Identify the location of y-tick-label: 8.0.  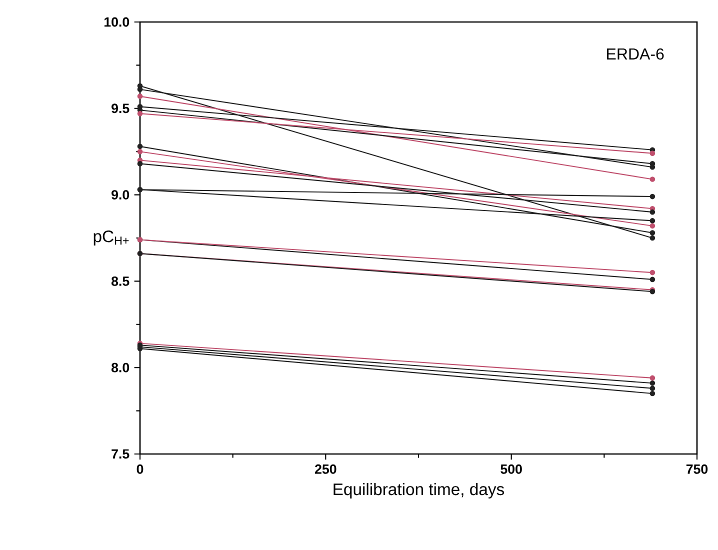
(120, 367).